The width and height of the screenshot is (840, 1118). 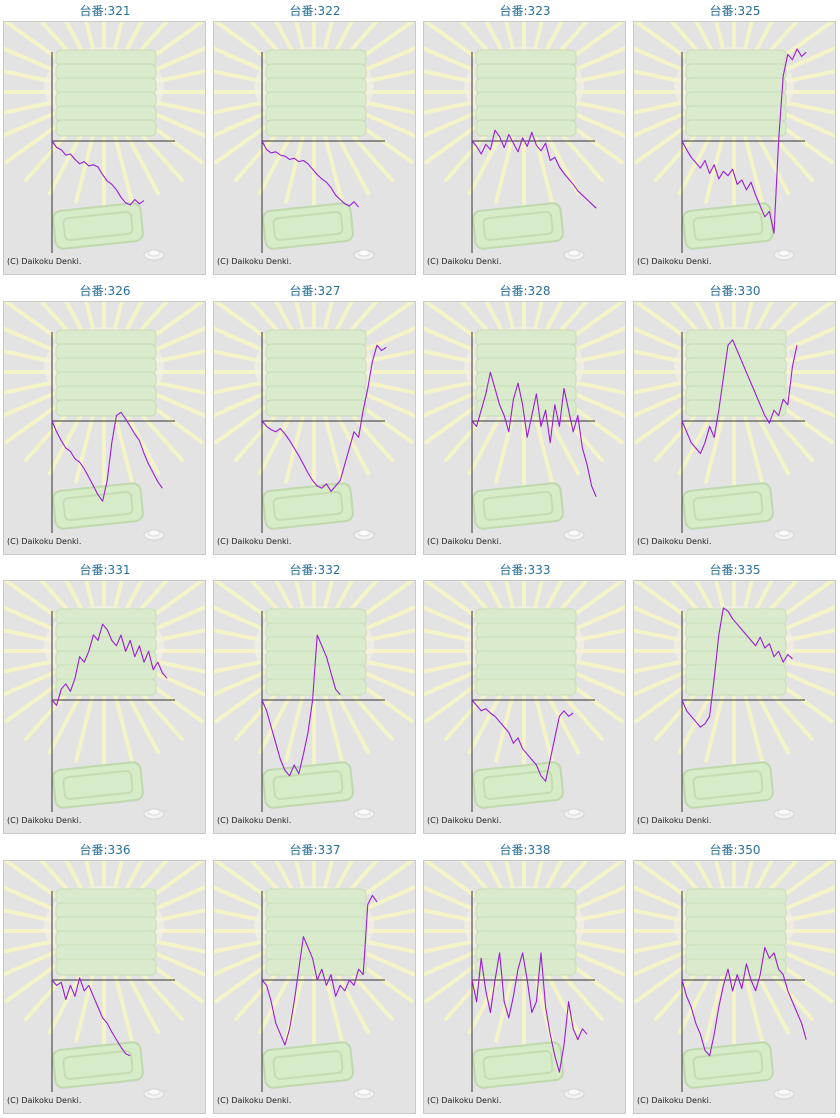 I want to click on chart-cell: 台番:330 (C) Daikoku Denki., so click(x=735, y=419).